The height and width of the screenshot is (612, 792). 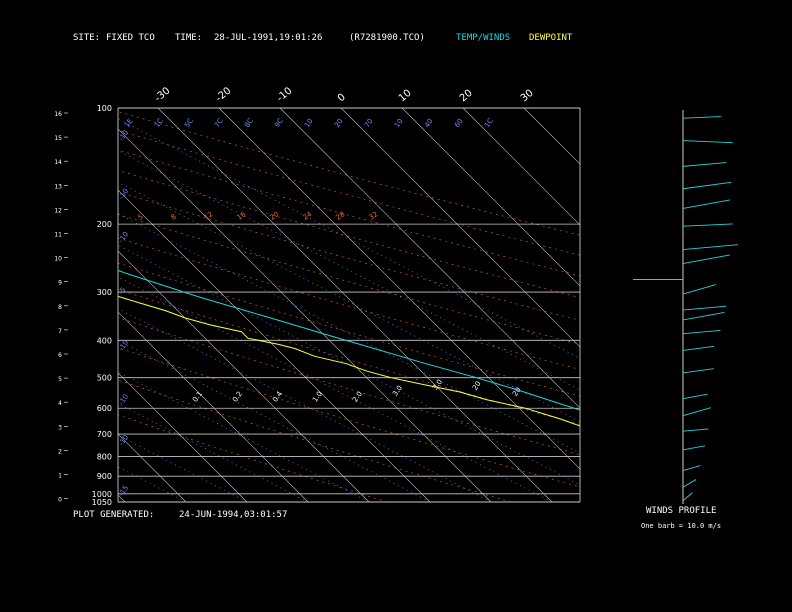 I want to click on adiabat-label: 28, so click(x=341, y=216).